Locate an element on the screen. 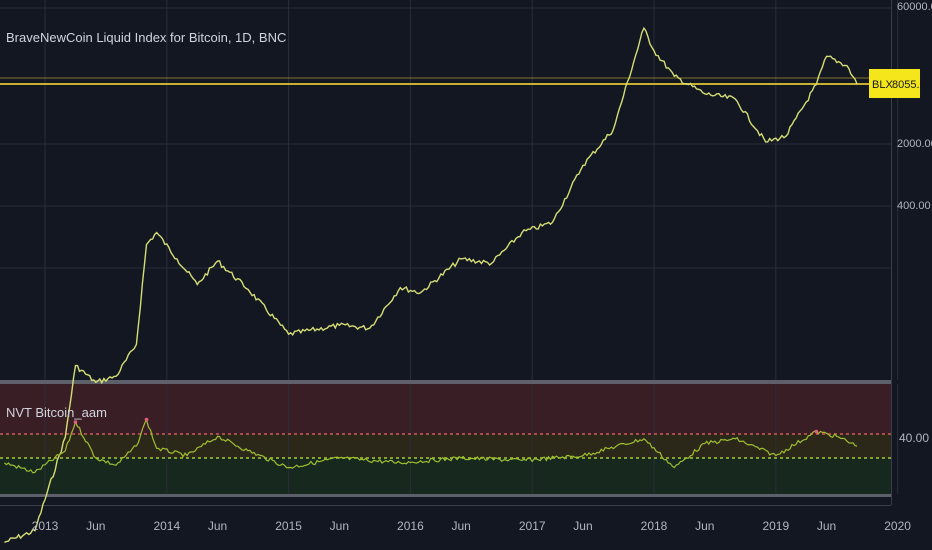  time-axis-tick: 2018 is located at coordinates (654, 526).